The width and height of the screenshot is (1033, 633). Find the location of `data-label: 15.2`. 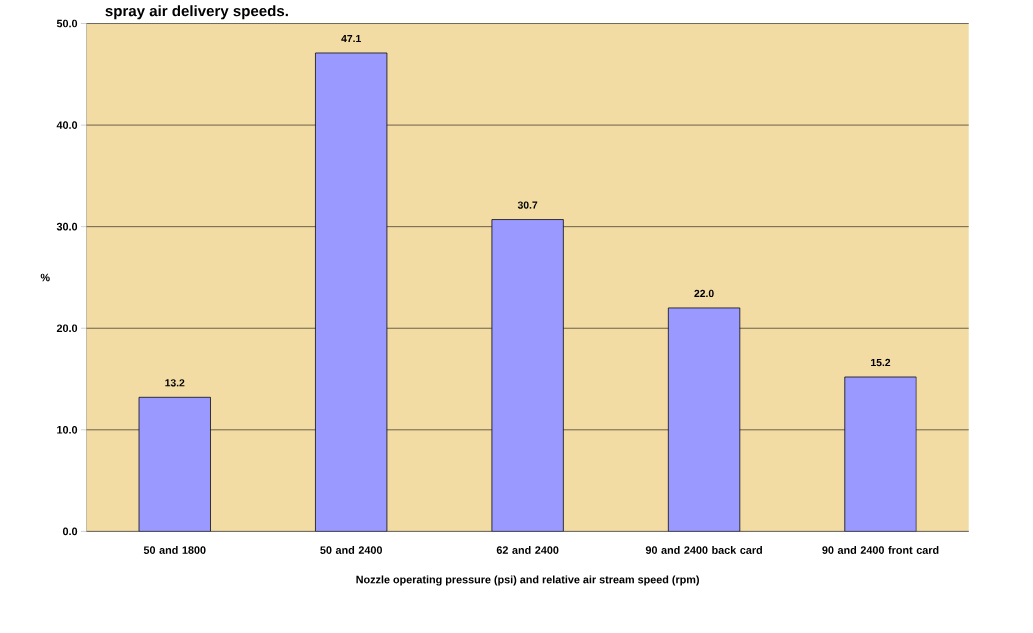

data-label: 15.2 is located at coordinates (881, 362).